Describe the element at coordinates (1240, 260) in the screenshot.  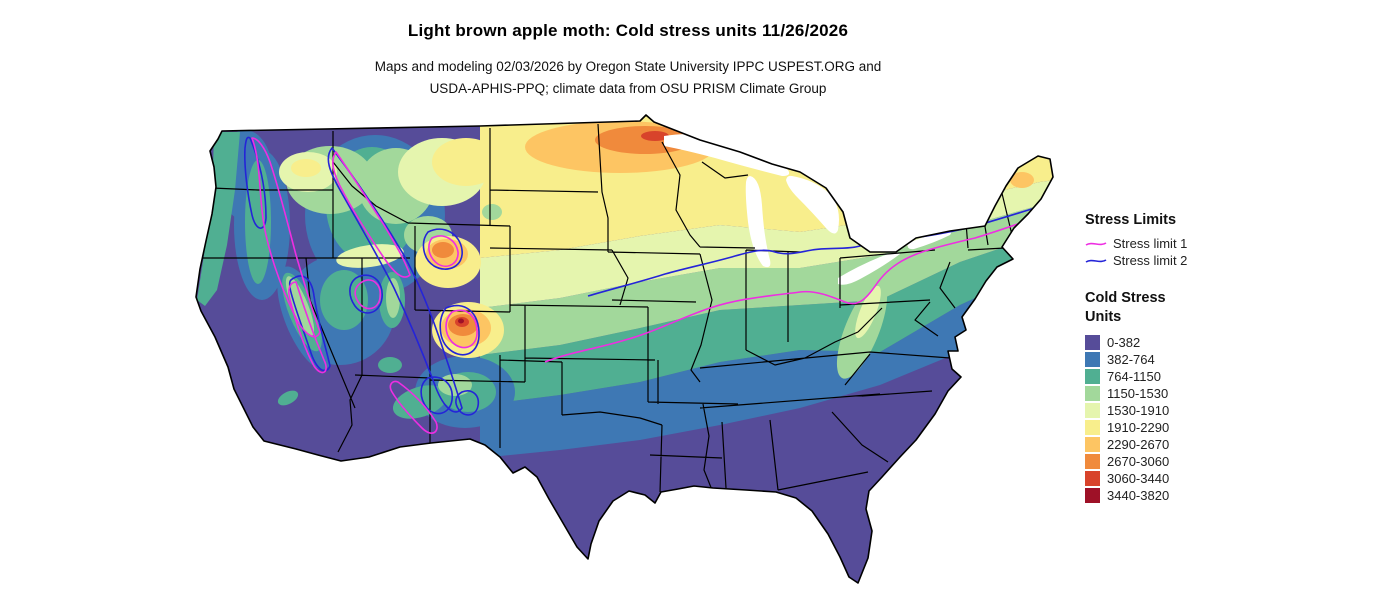
I see `legend-item-stress-limit-2: Stress limit 2` at that location.